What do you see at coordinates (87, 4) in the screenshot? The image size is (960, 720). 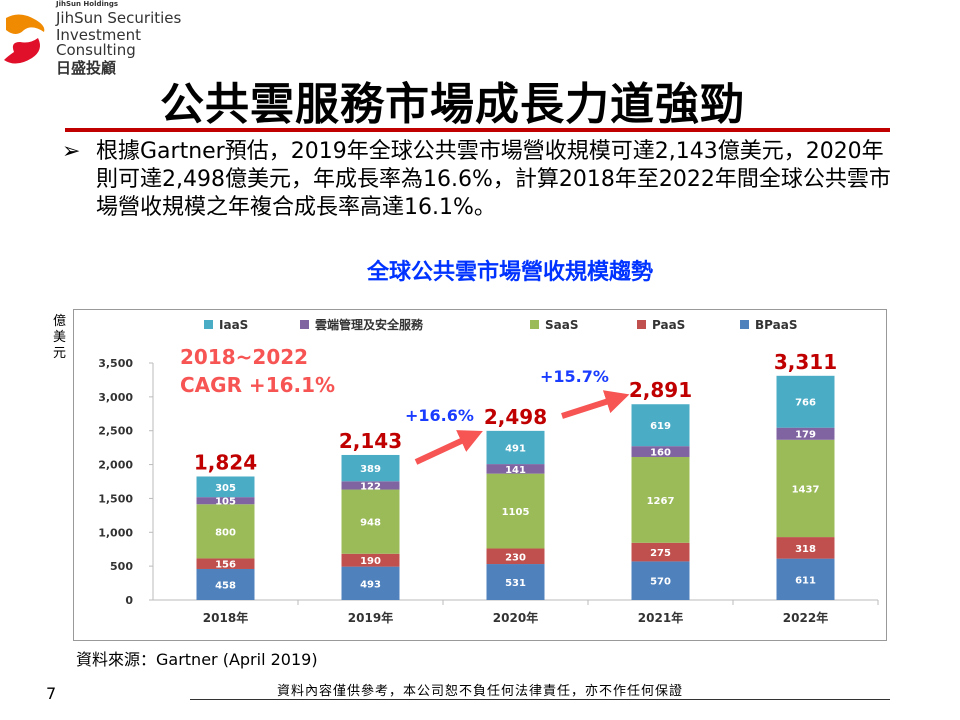 I see `logo-holdings: JihSun Holdings` at bounding box center [87, 4].